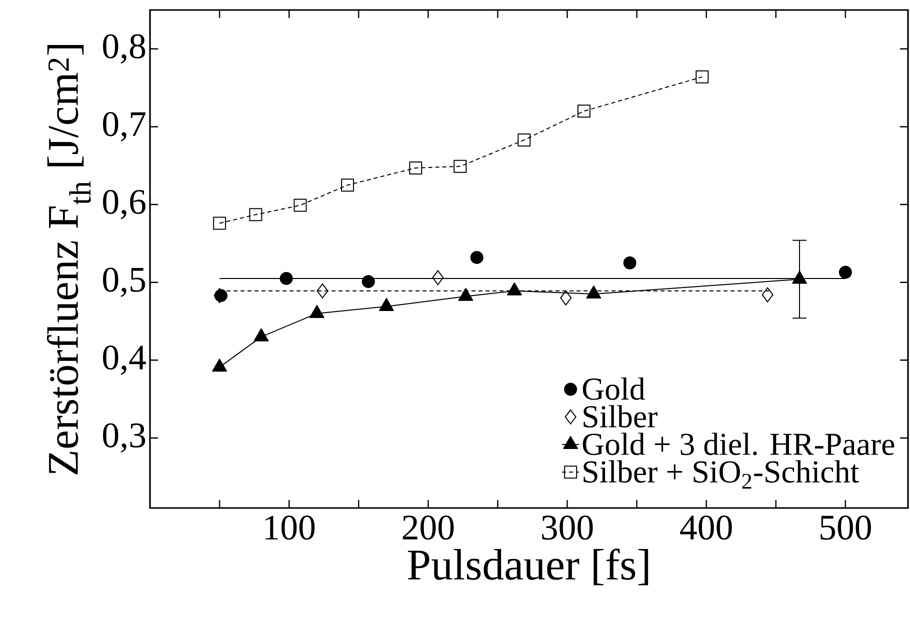 This screenshot has width=910, height=630. Describe the element at coordinates (290, 528) in the screenshot. I see `x-tick-label: 100` at that location.